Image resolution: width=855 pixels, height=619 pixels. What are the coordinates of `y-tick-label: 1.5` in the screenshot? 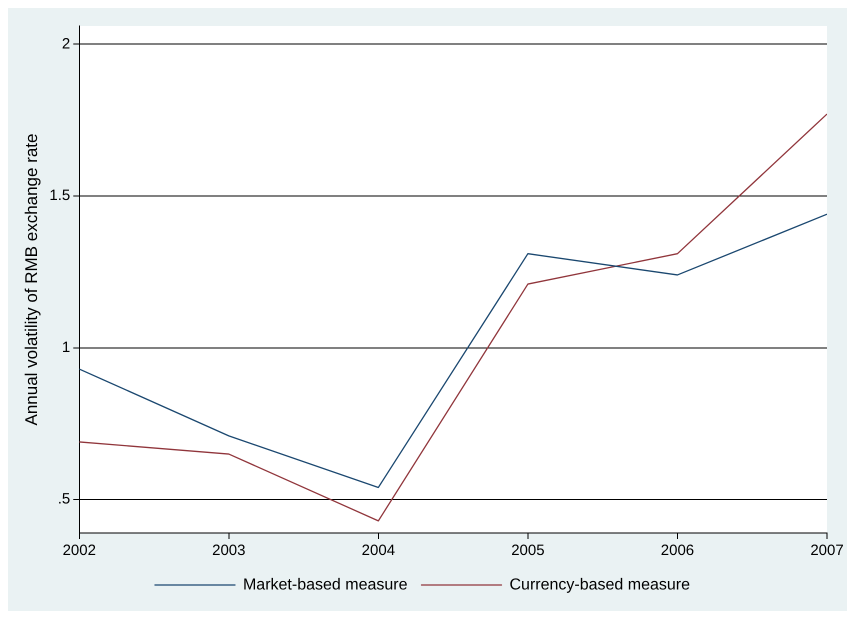 It's located at (59, 195).